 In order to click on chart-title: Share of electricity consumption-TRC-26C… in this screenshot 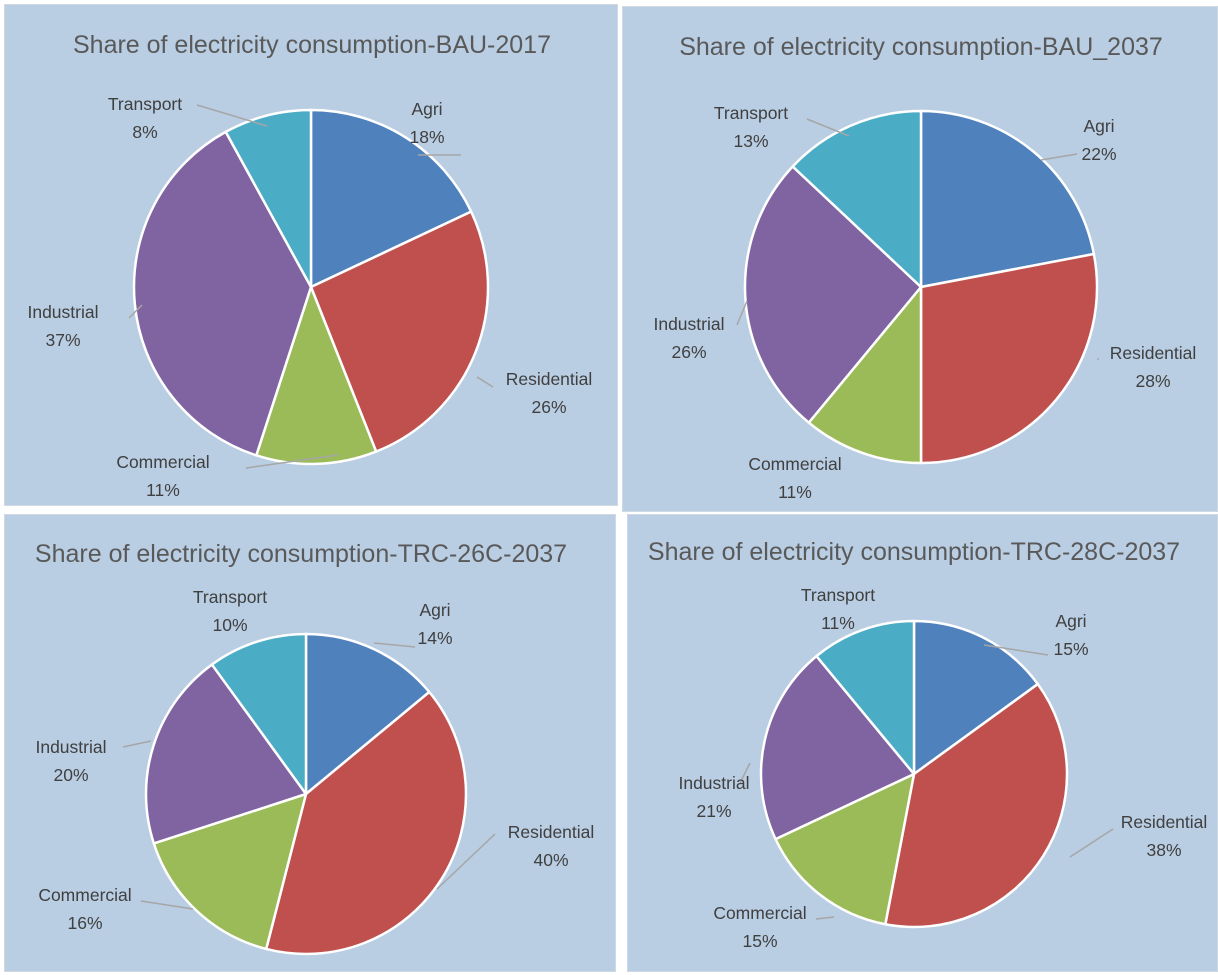, I will do `click(301, 554)`.